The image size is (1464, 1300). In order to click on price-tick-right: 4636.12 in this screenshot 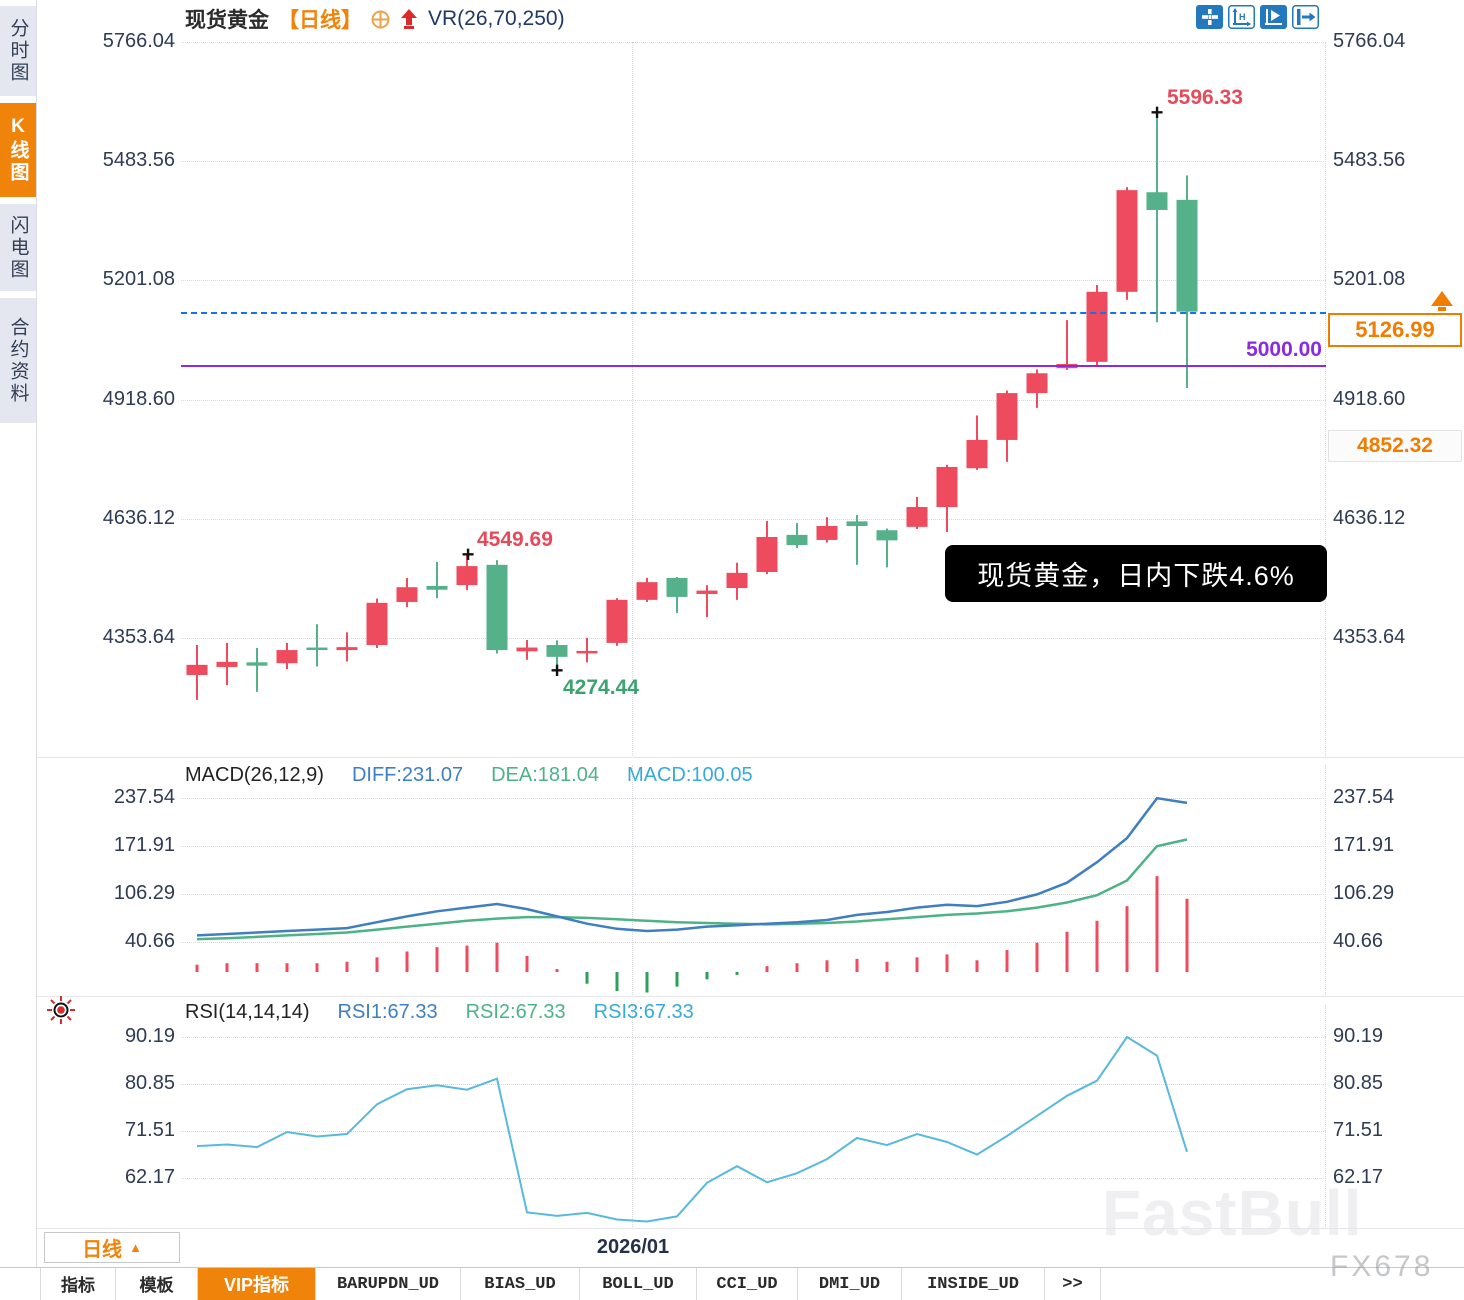, I will do `click(1369, 518)`.